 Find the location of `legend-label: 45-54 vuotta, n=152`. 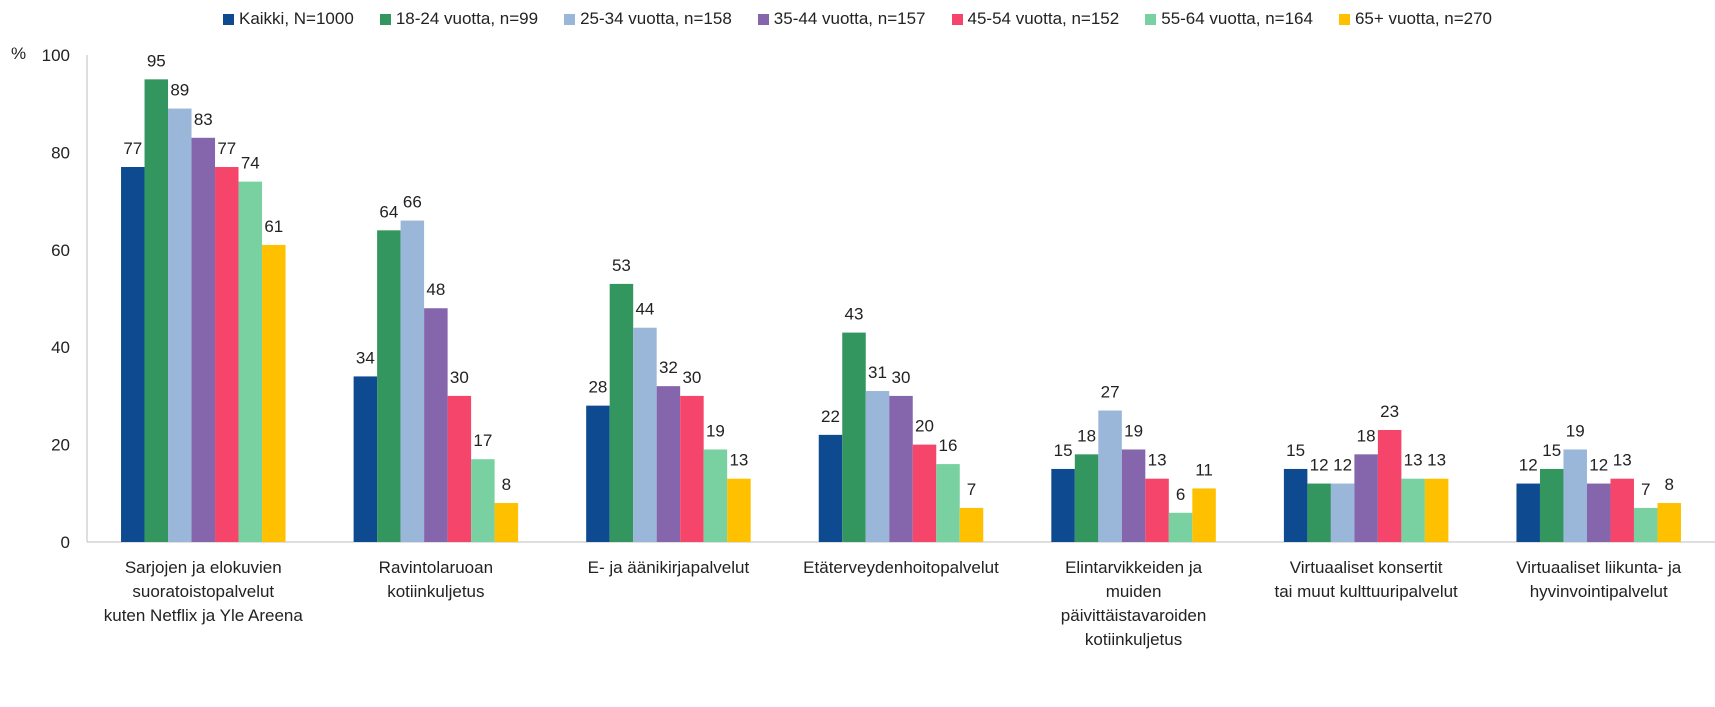

legend-label: 45-54 vuotta, n=152 is located at coordinates (1043, 18).